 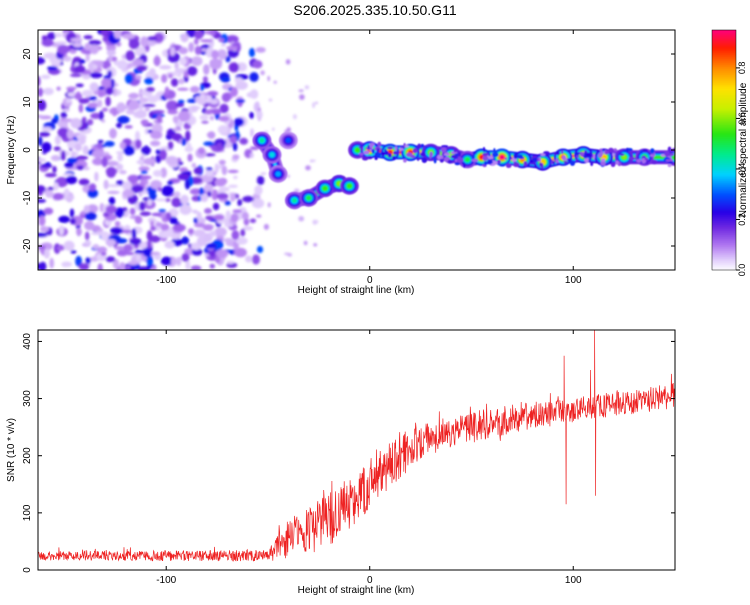 What do you see at coordinates (27, 455) in the screenshot?
I see `y-tick-label: 200` at bounding box center [27, 455].